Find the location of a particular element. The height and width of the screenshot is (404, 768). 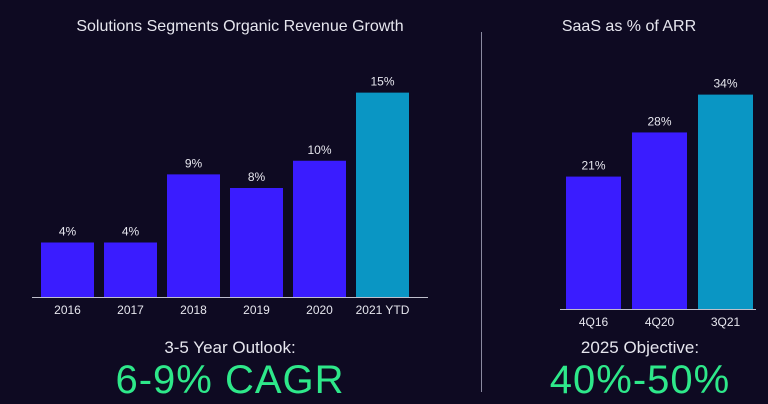

data-label: 21% is located at coordinates (593, 166).